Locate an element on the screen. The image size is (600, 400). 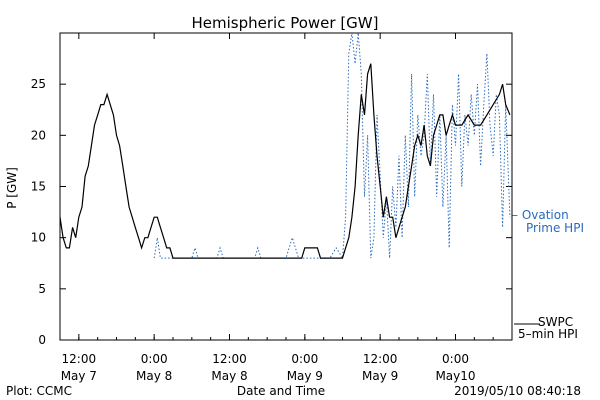
legend-swpc-line2: 5–min HPI is located at coordinates (548, 334).